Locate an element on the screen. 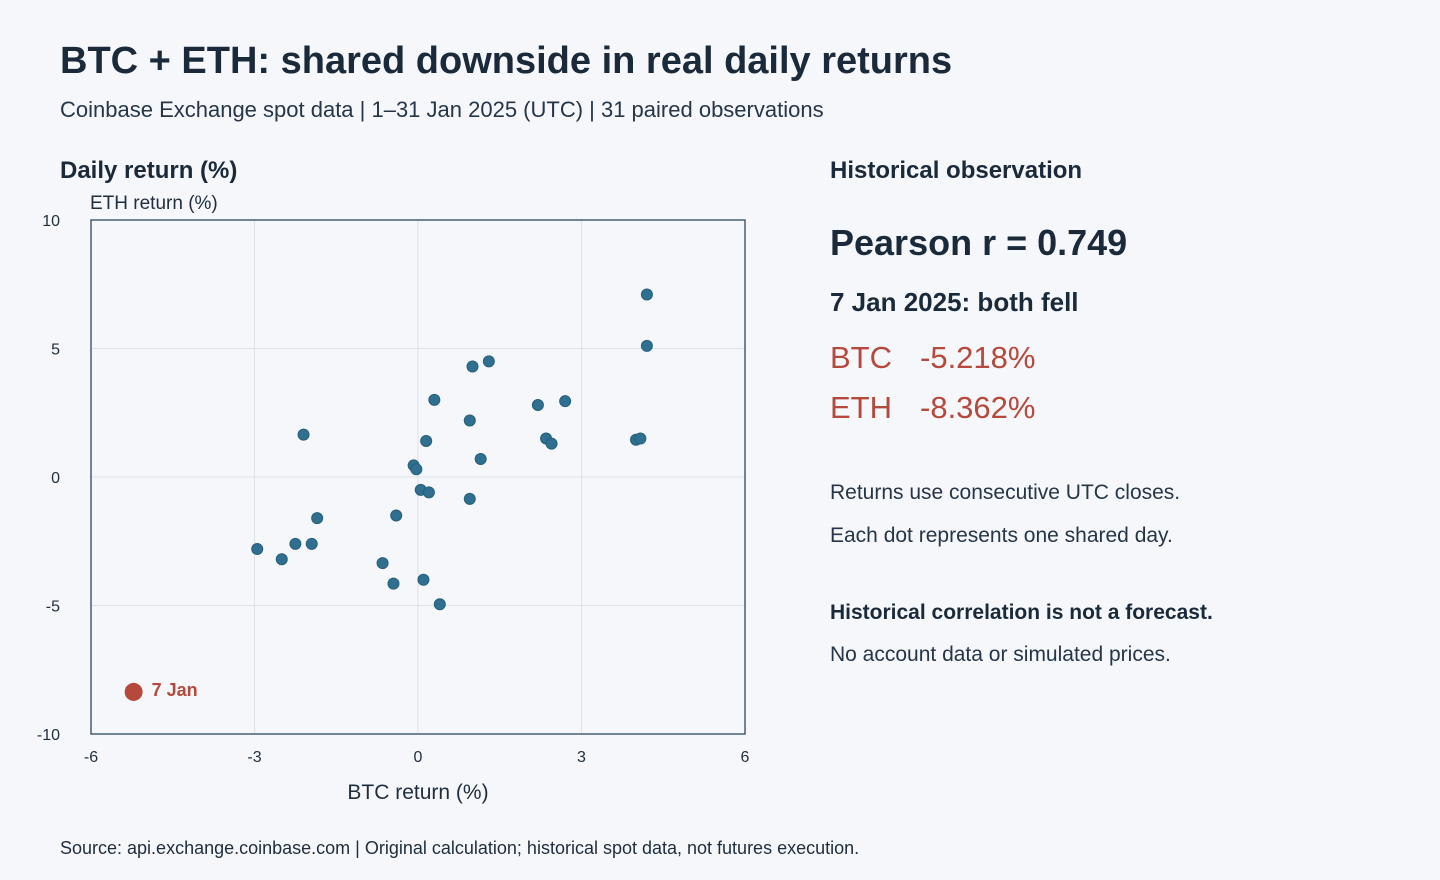  y-tick-label: 10 is located at coordinates (51, 221).